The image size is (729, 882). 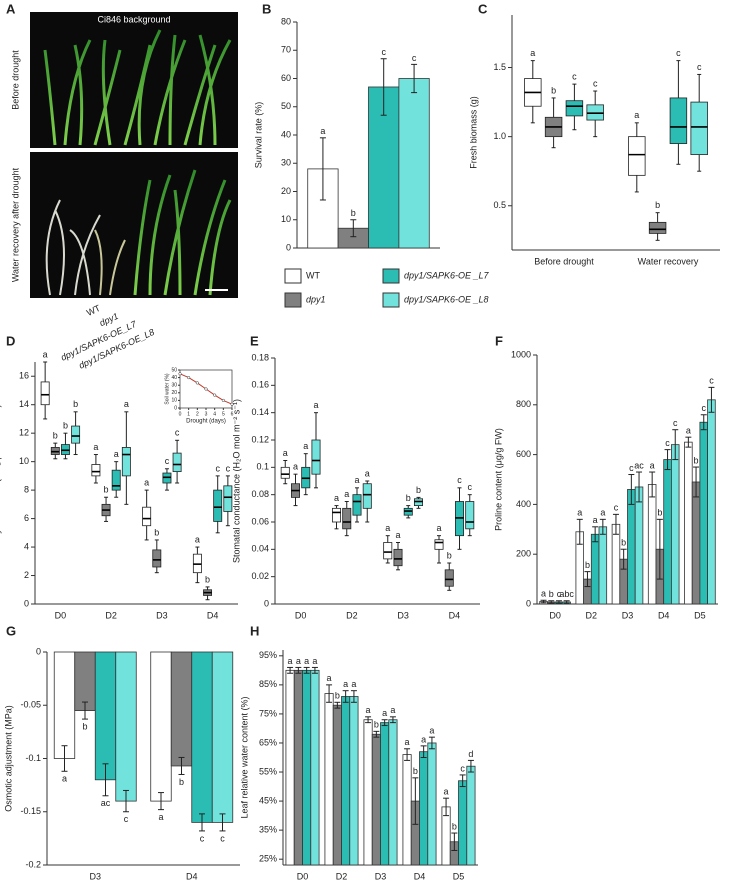 I want to click on y-tick-label: 65%, so click(x=268, y=742).